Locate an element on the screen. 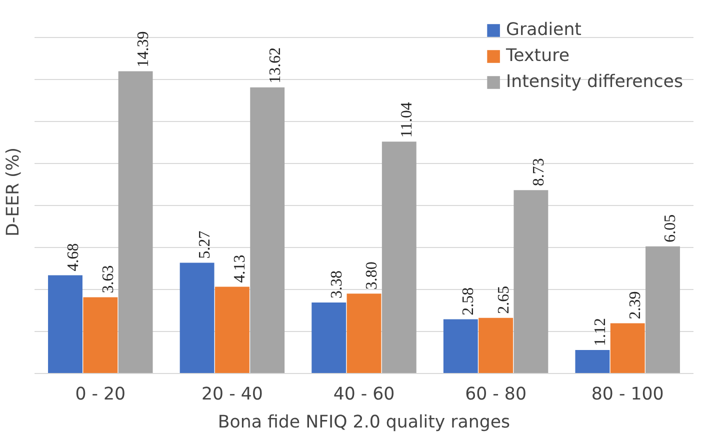  x-tick-label: 60 - 80 is located at coordinates (495, 394).